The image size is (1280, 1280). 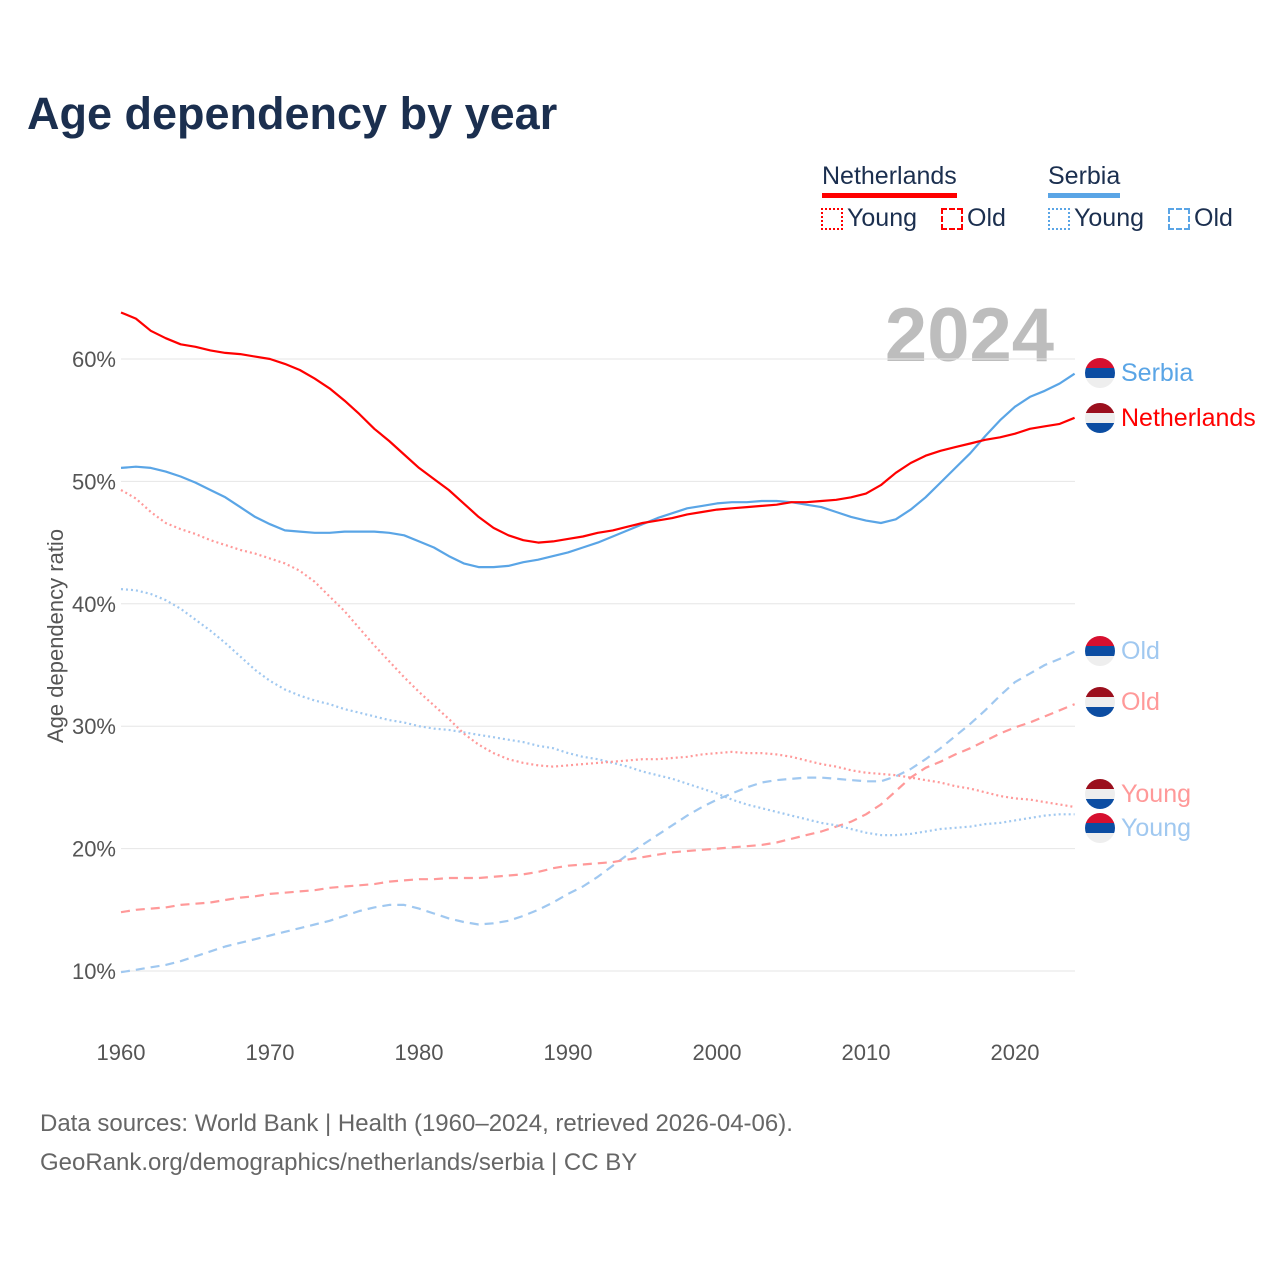 I want to click on end-label-netherlands: Netherlands, so click(x=1170, y=418).